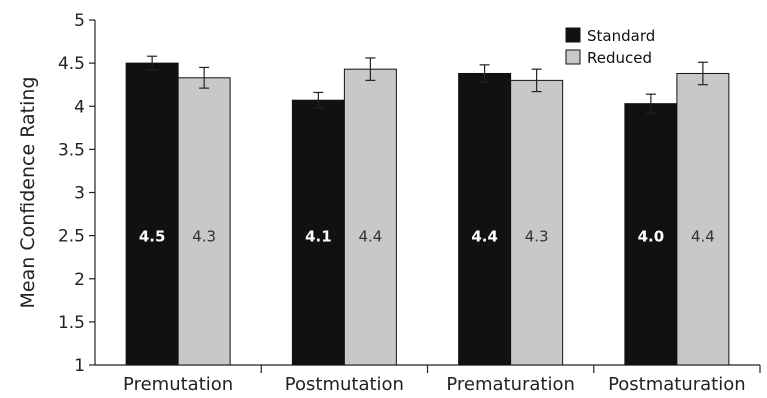  What do you see at coordinates (71, 237) in the screenshot?
I see `y-tick-label: 2.5` at bounding box center [71, 237].